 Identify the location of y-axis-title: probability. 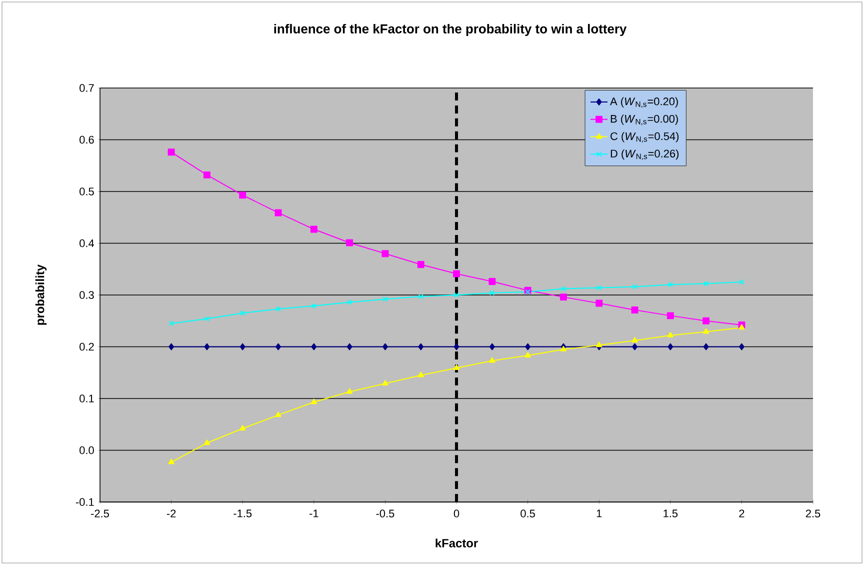
(41, 294).